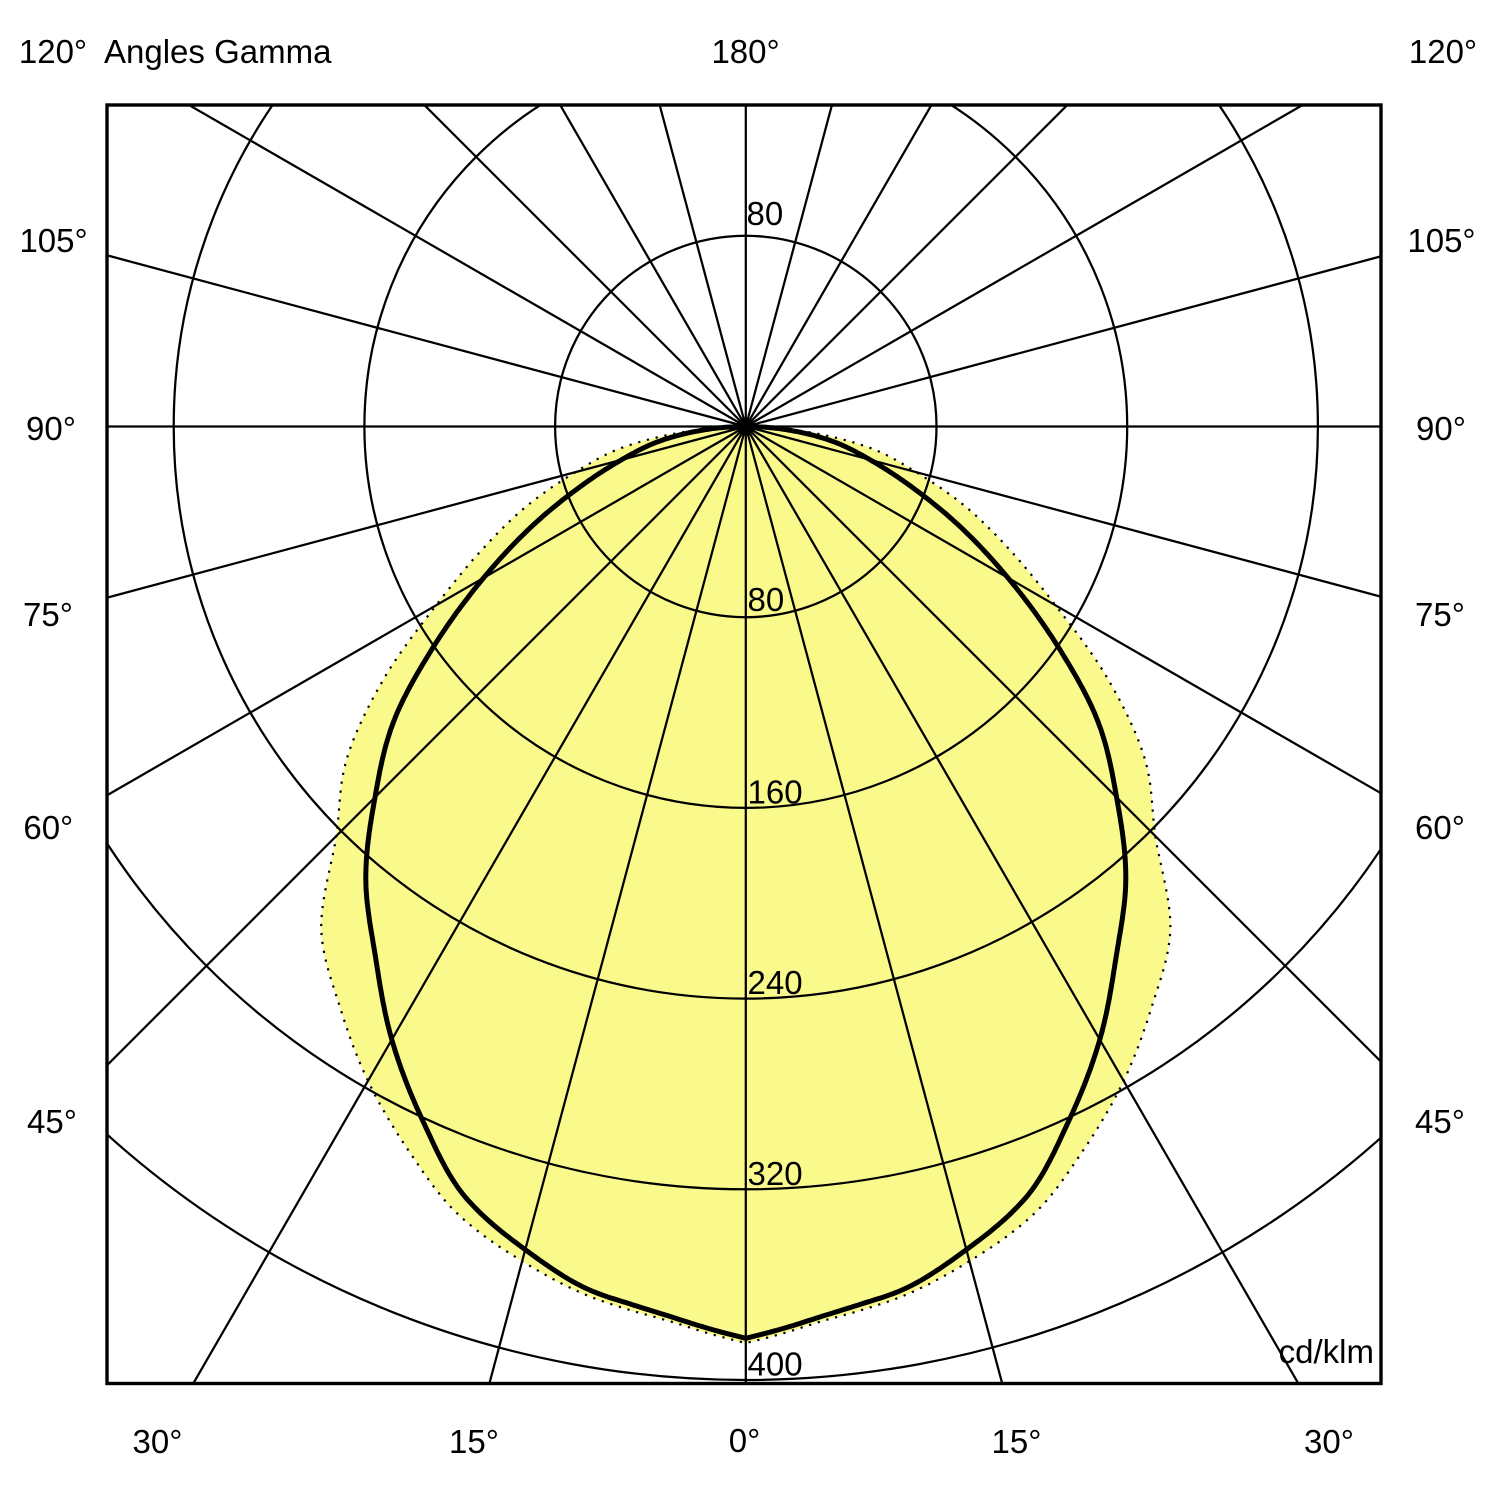 This screenshot has height=1490, width=1490. Describe the element at coordinates (1326, 1351) in the screenshot. I see `svg-text: cd/klm` at that location.